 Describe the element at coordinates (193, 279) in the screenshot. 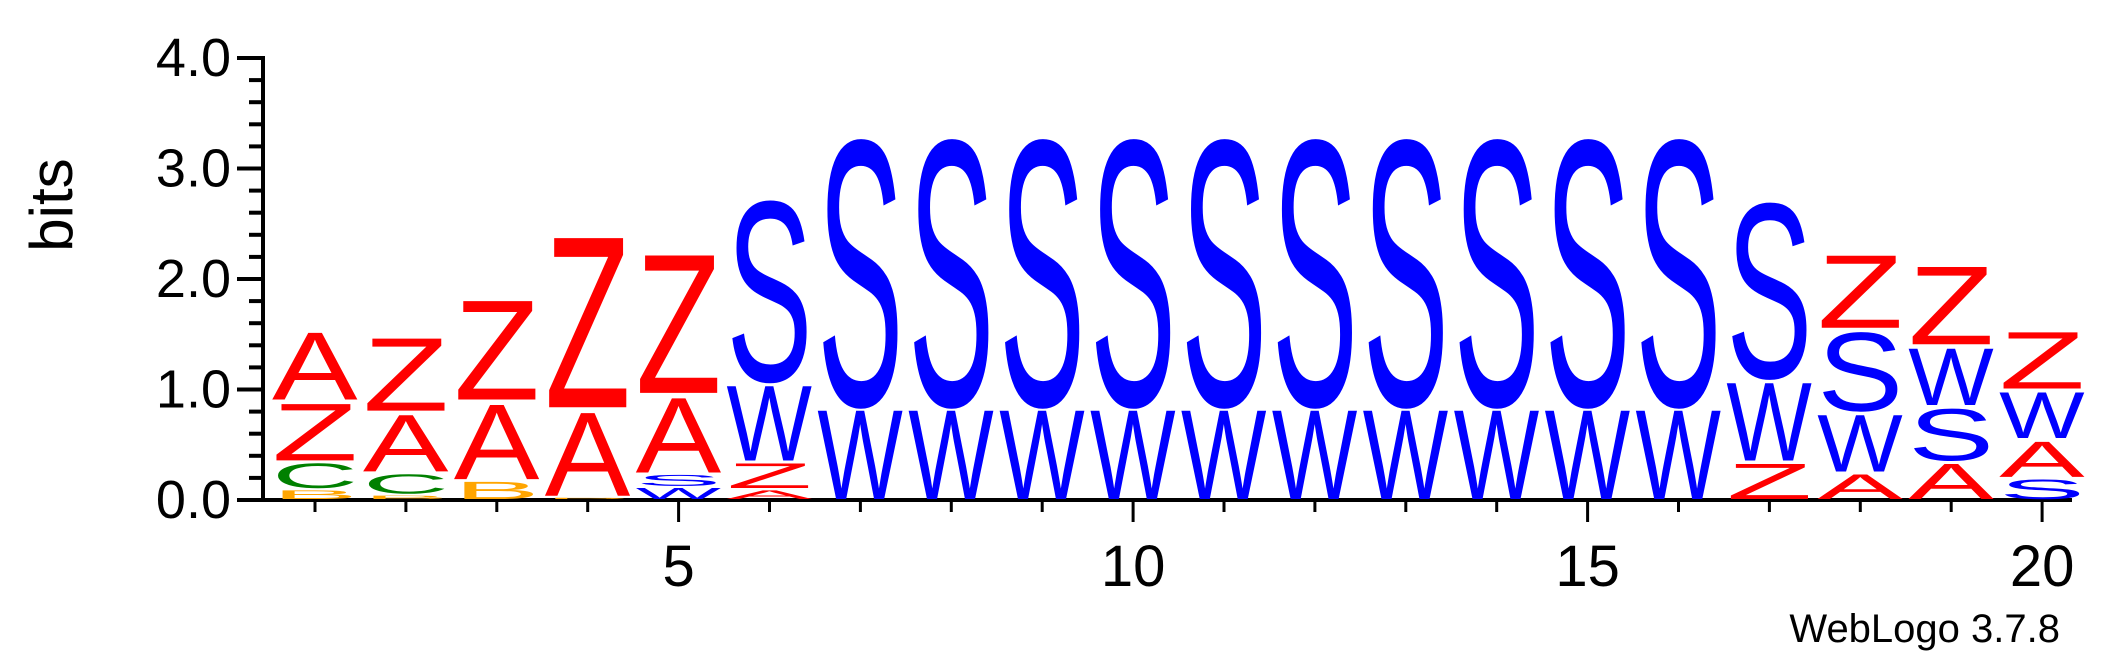

I see `y-tick-label: 2.0` at that location.